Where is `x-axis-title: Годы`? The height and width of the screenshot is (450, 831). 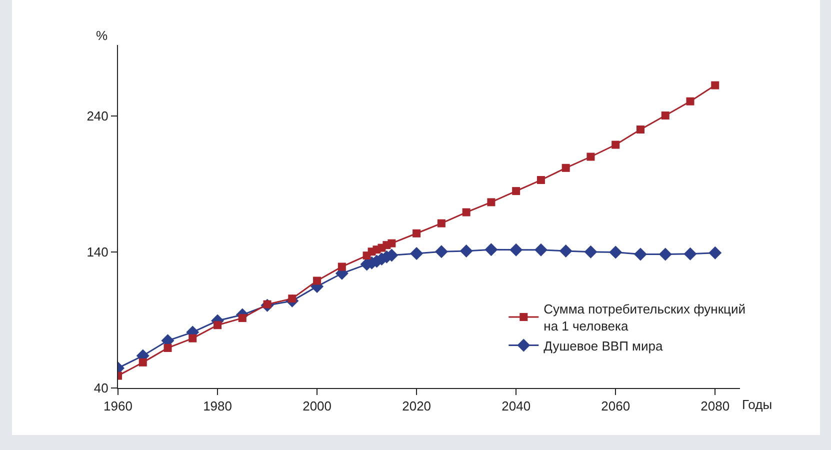 x-axis-title: Годы is located at coordinates (757, 404).